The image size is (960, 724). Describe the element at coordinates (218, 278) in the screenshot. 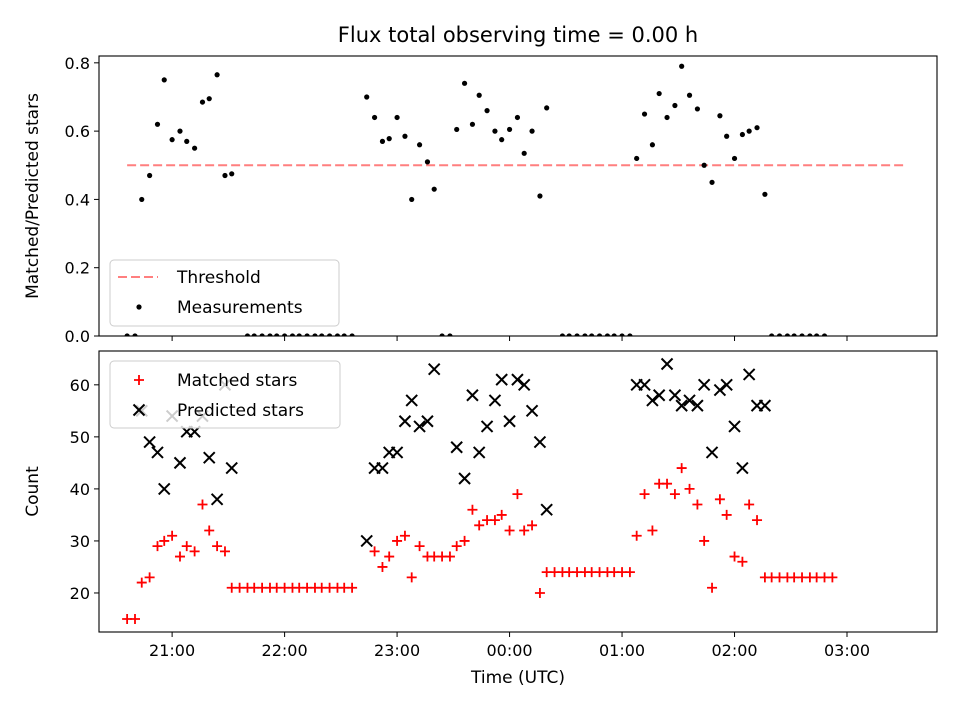

I see `legend-threshold-label: Threshold` at that location.